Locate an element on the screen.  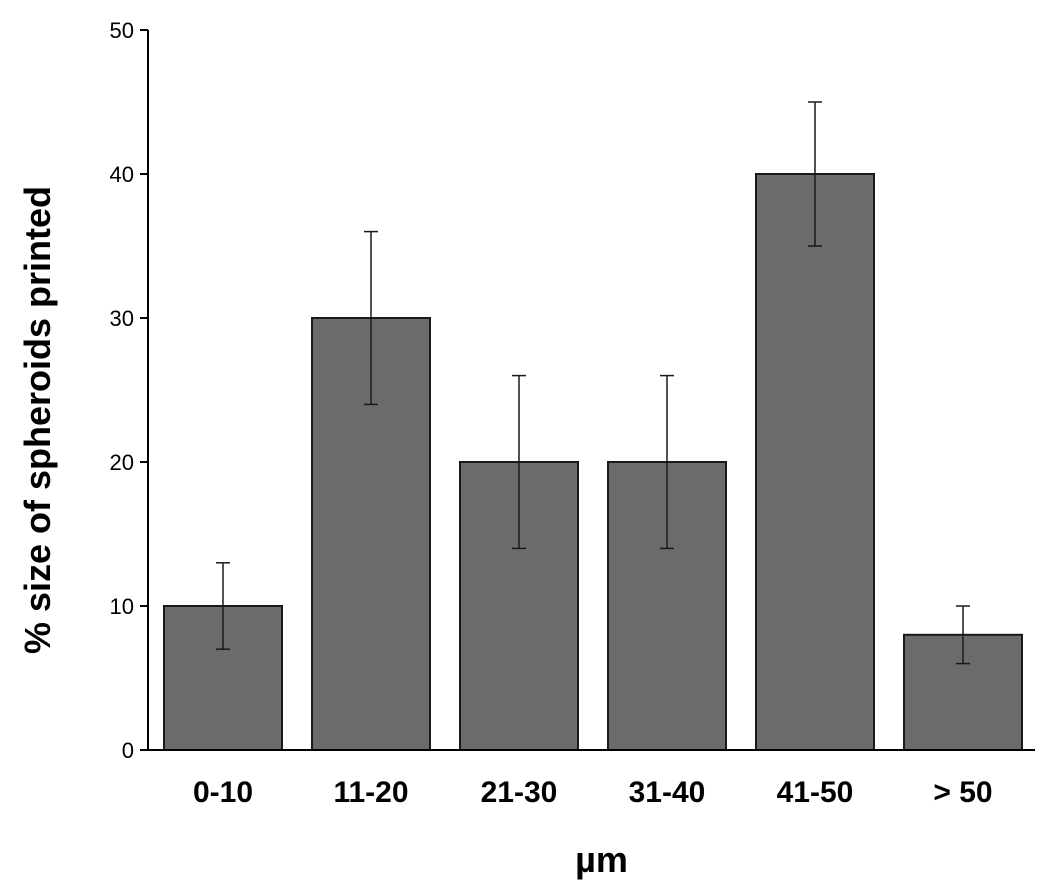
x-tick-label: 0-10 is located at coordinates (223, 792).